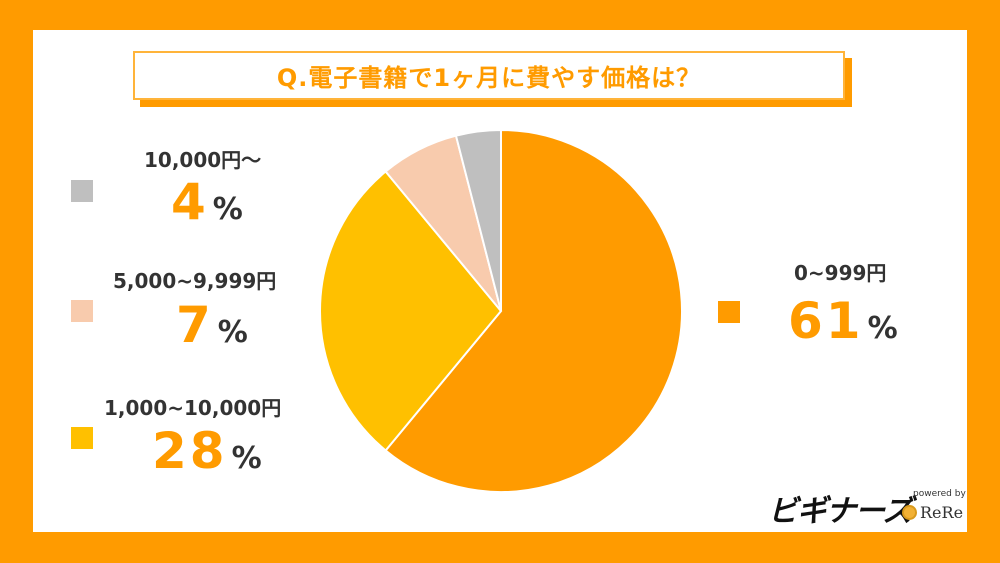  Describe the element at coordinates (195, 281) in the screenshot. I see `legend-label-5000-9999: 5,000~9,999円` at that location.